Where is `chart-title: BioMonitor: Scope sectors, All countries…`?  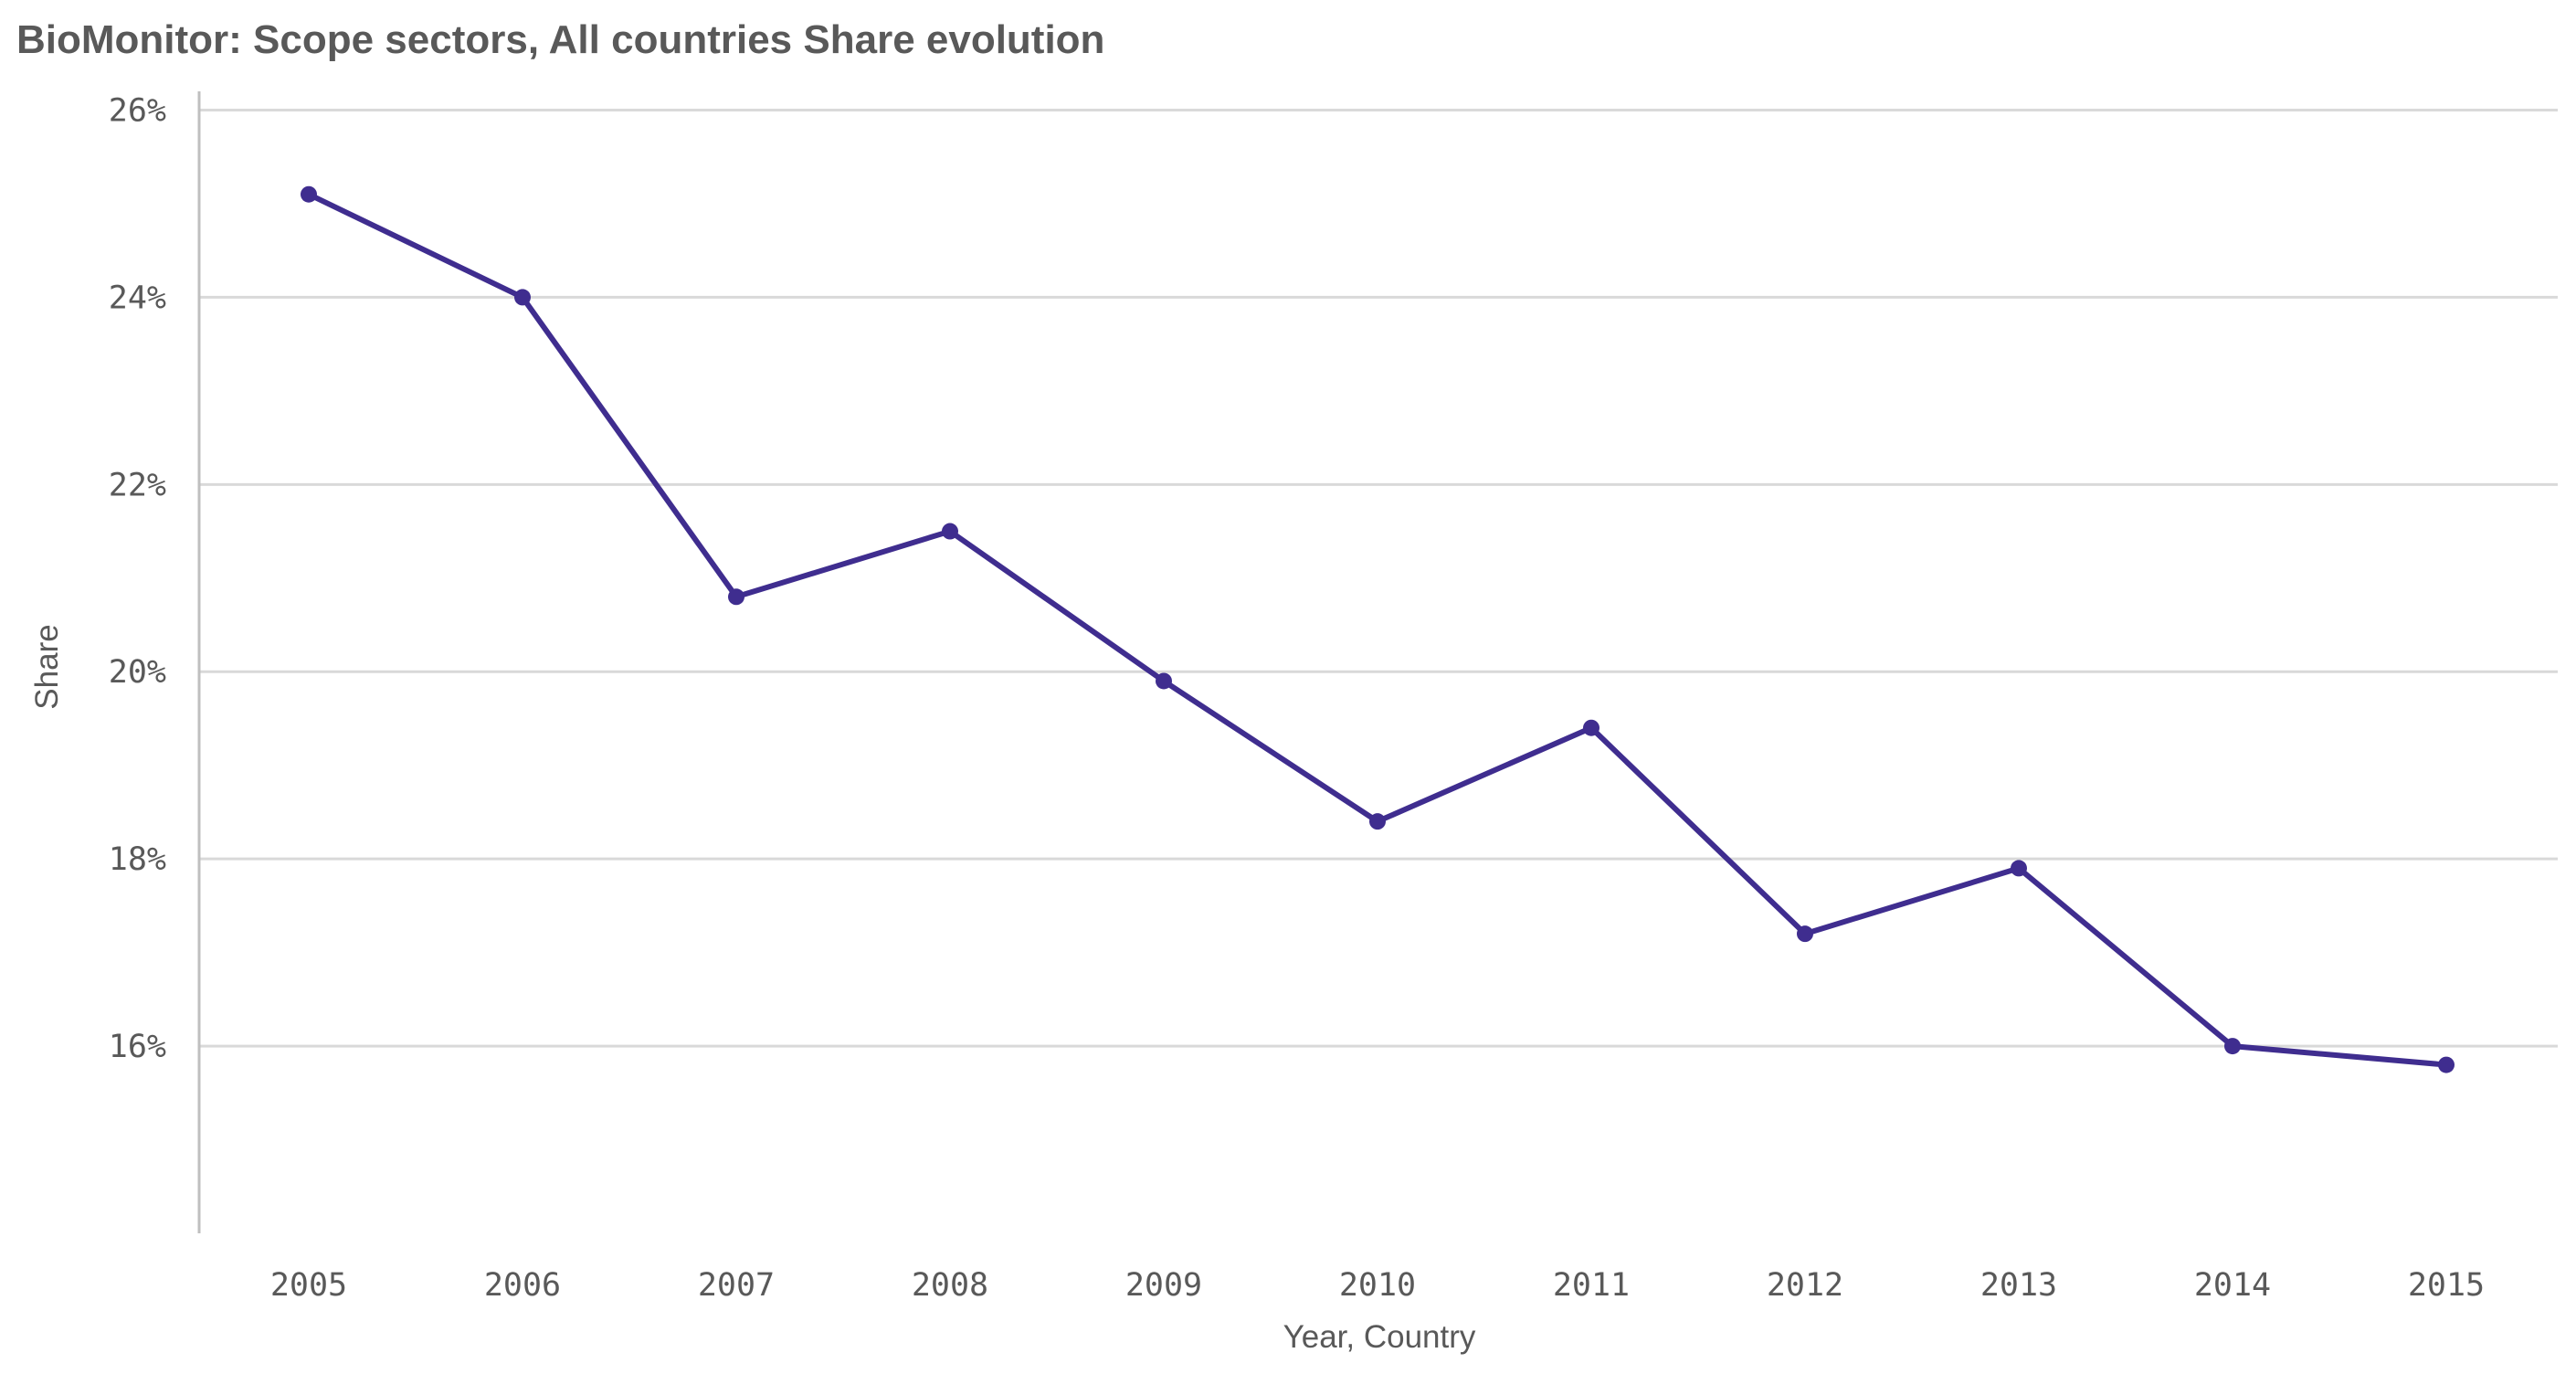 chart-title: BioMonitor: Scope sectors, All countries… is located at coordinates (560, 39).